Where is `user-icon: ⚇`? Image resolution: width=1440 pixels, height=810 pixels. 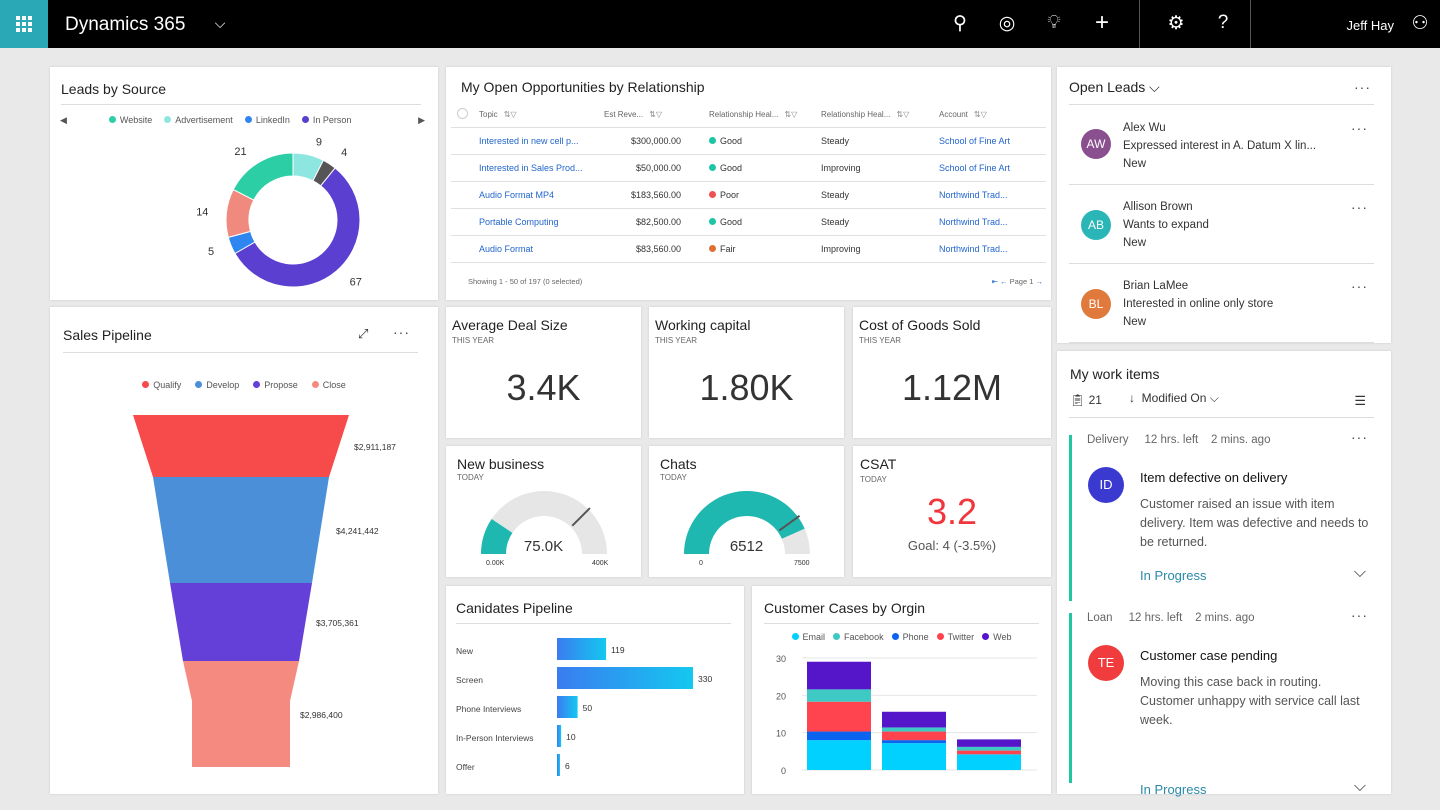
user-icon: ⚇ is located at coordinates (1420, 23).